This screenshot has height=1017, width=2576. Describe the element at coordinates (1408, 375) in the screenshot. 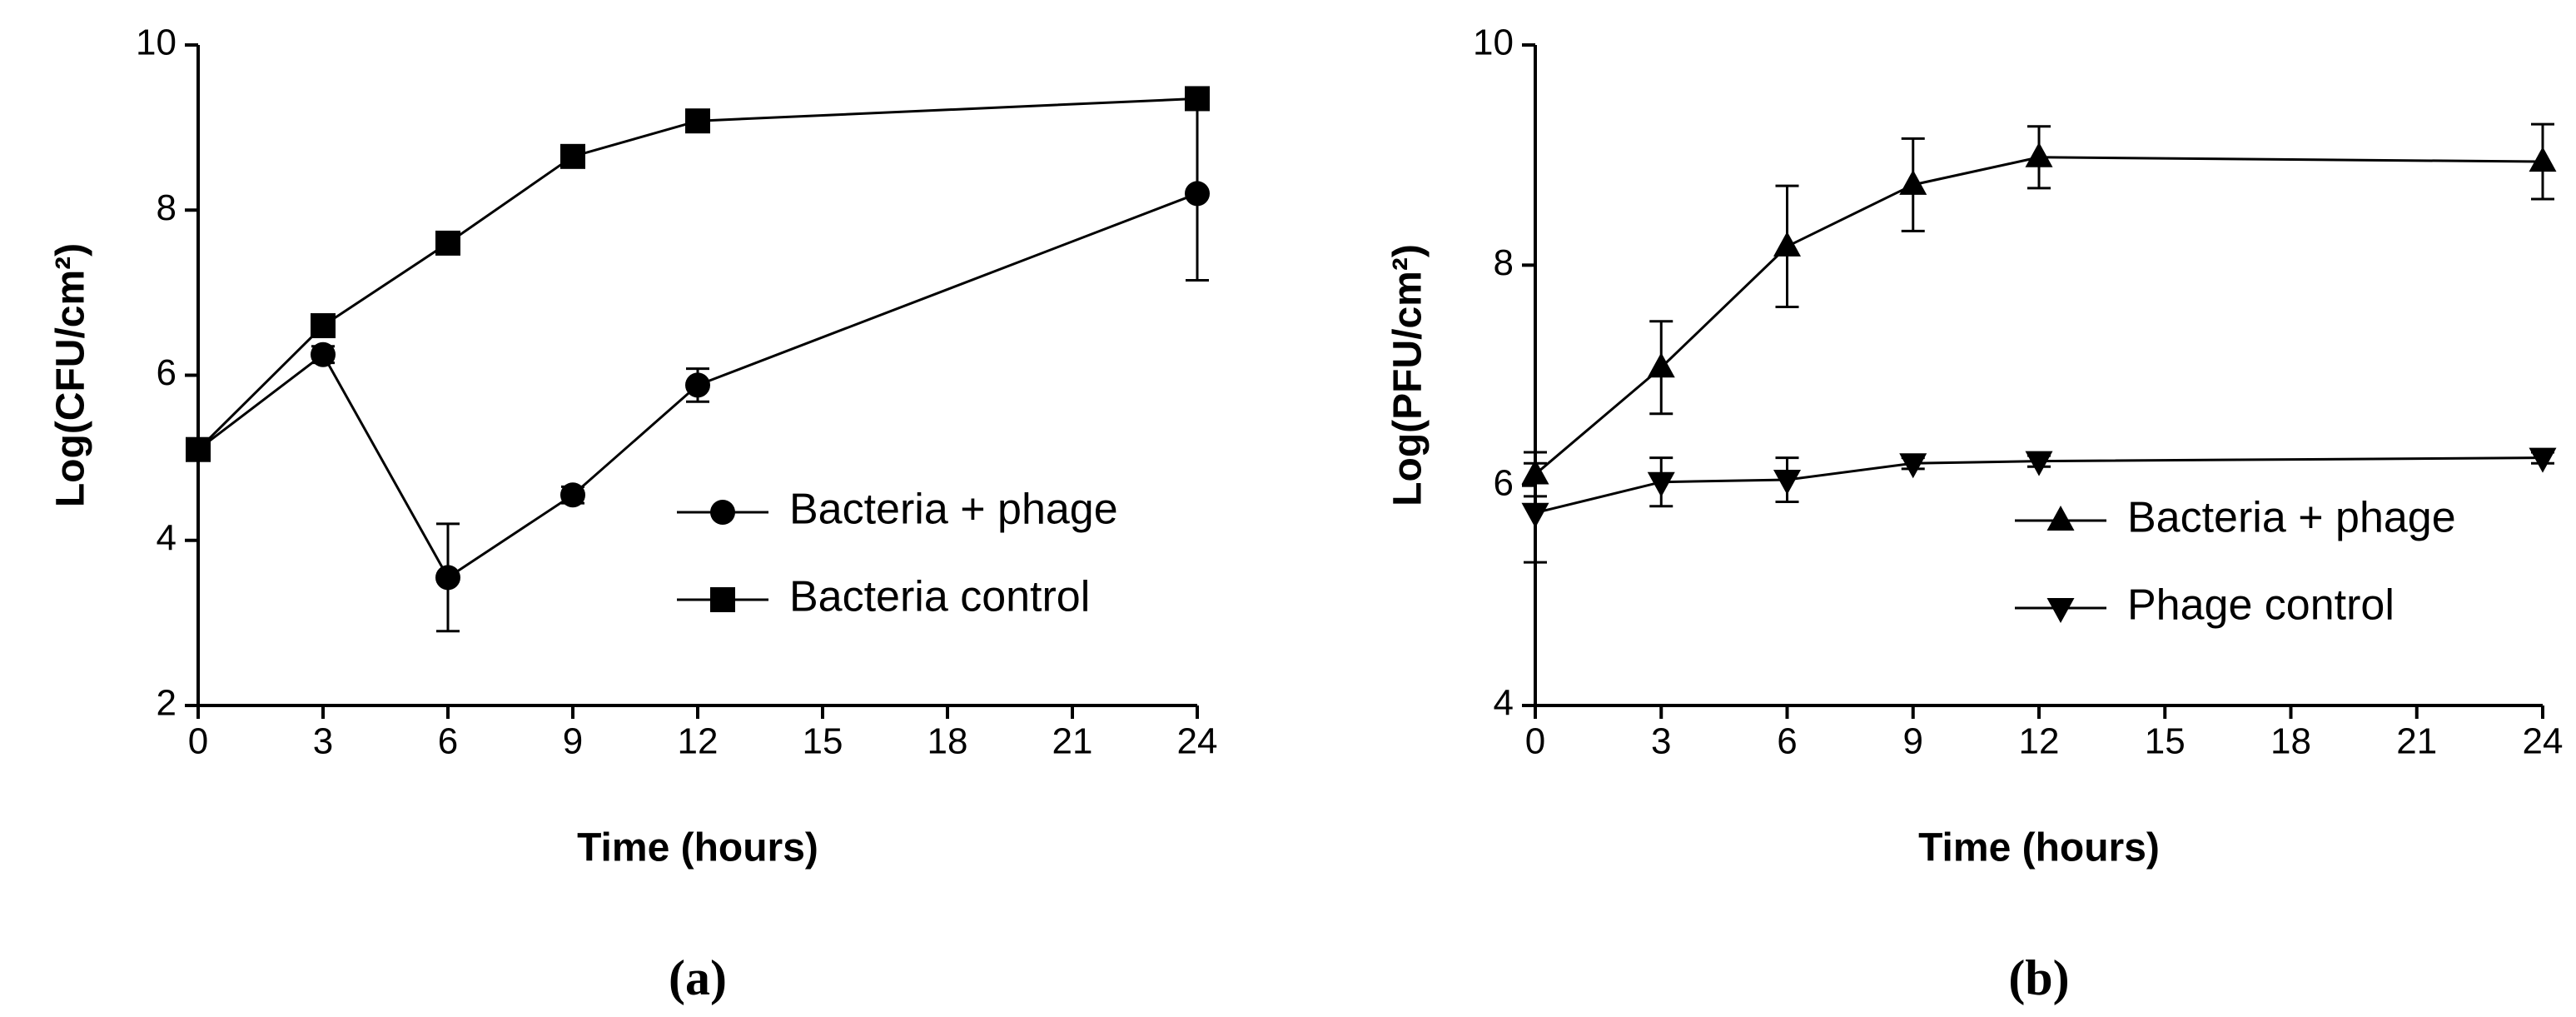

I see `y-axis-title: Log(PFU/cm²)` at that location.